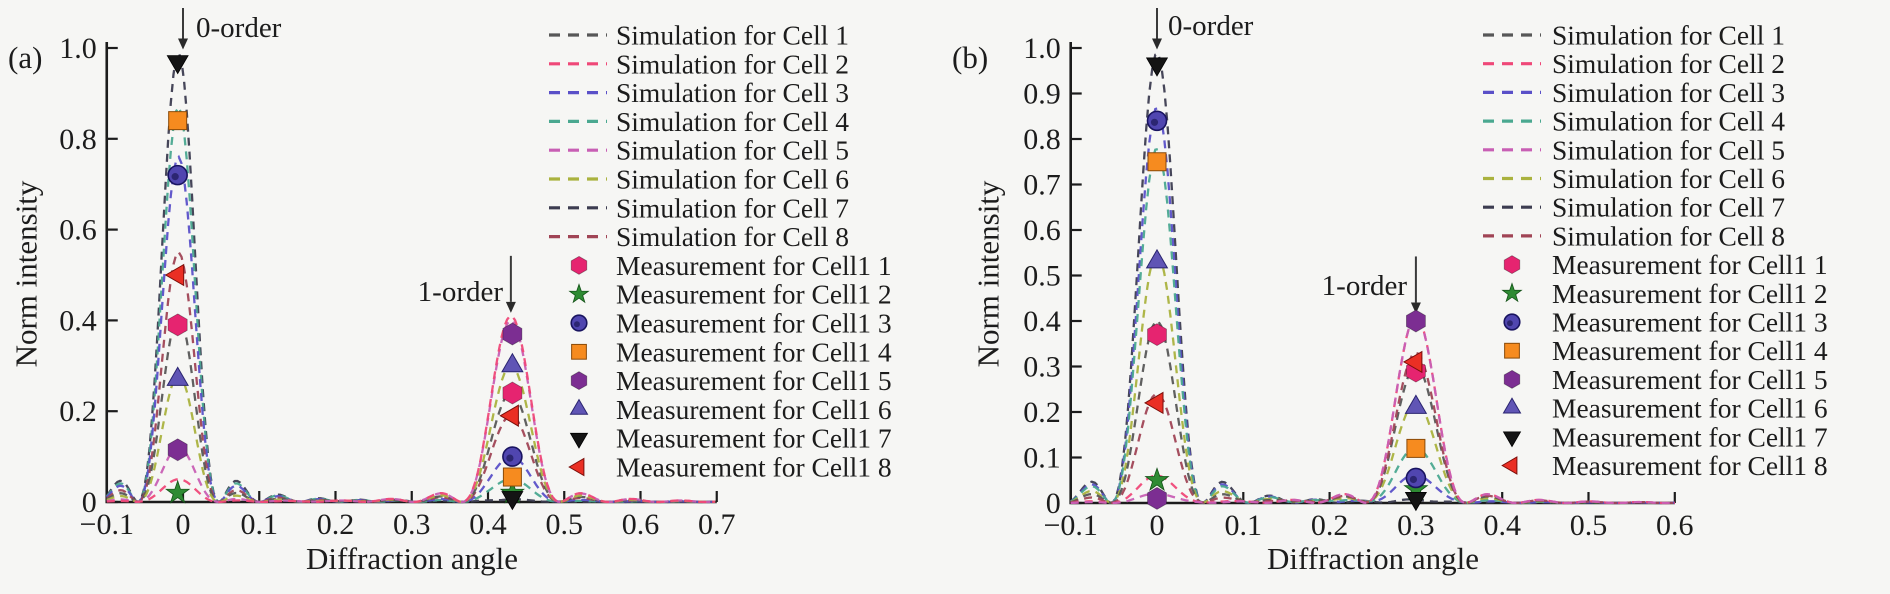 The width and height of the screenshot is (1890, 594). Describe the element at coordinates (1690, 322) in the screenshot. I see `legend-b-label: Measurement for Cell1 3` at that location.